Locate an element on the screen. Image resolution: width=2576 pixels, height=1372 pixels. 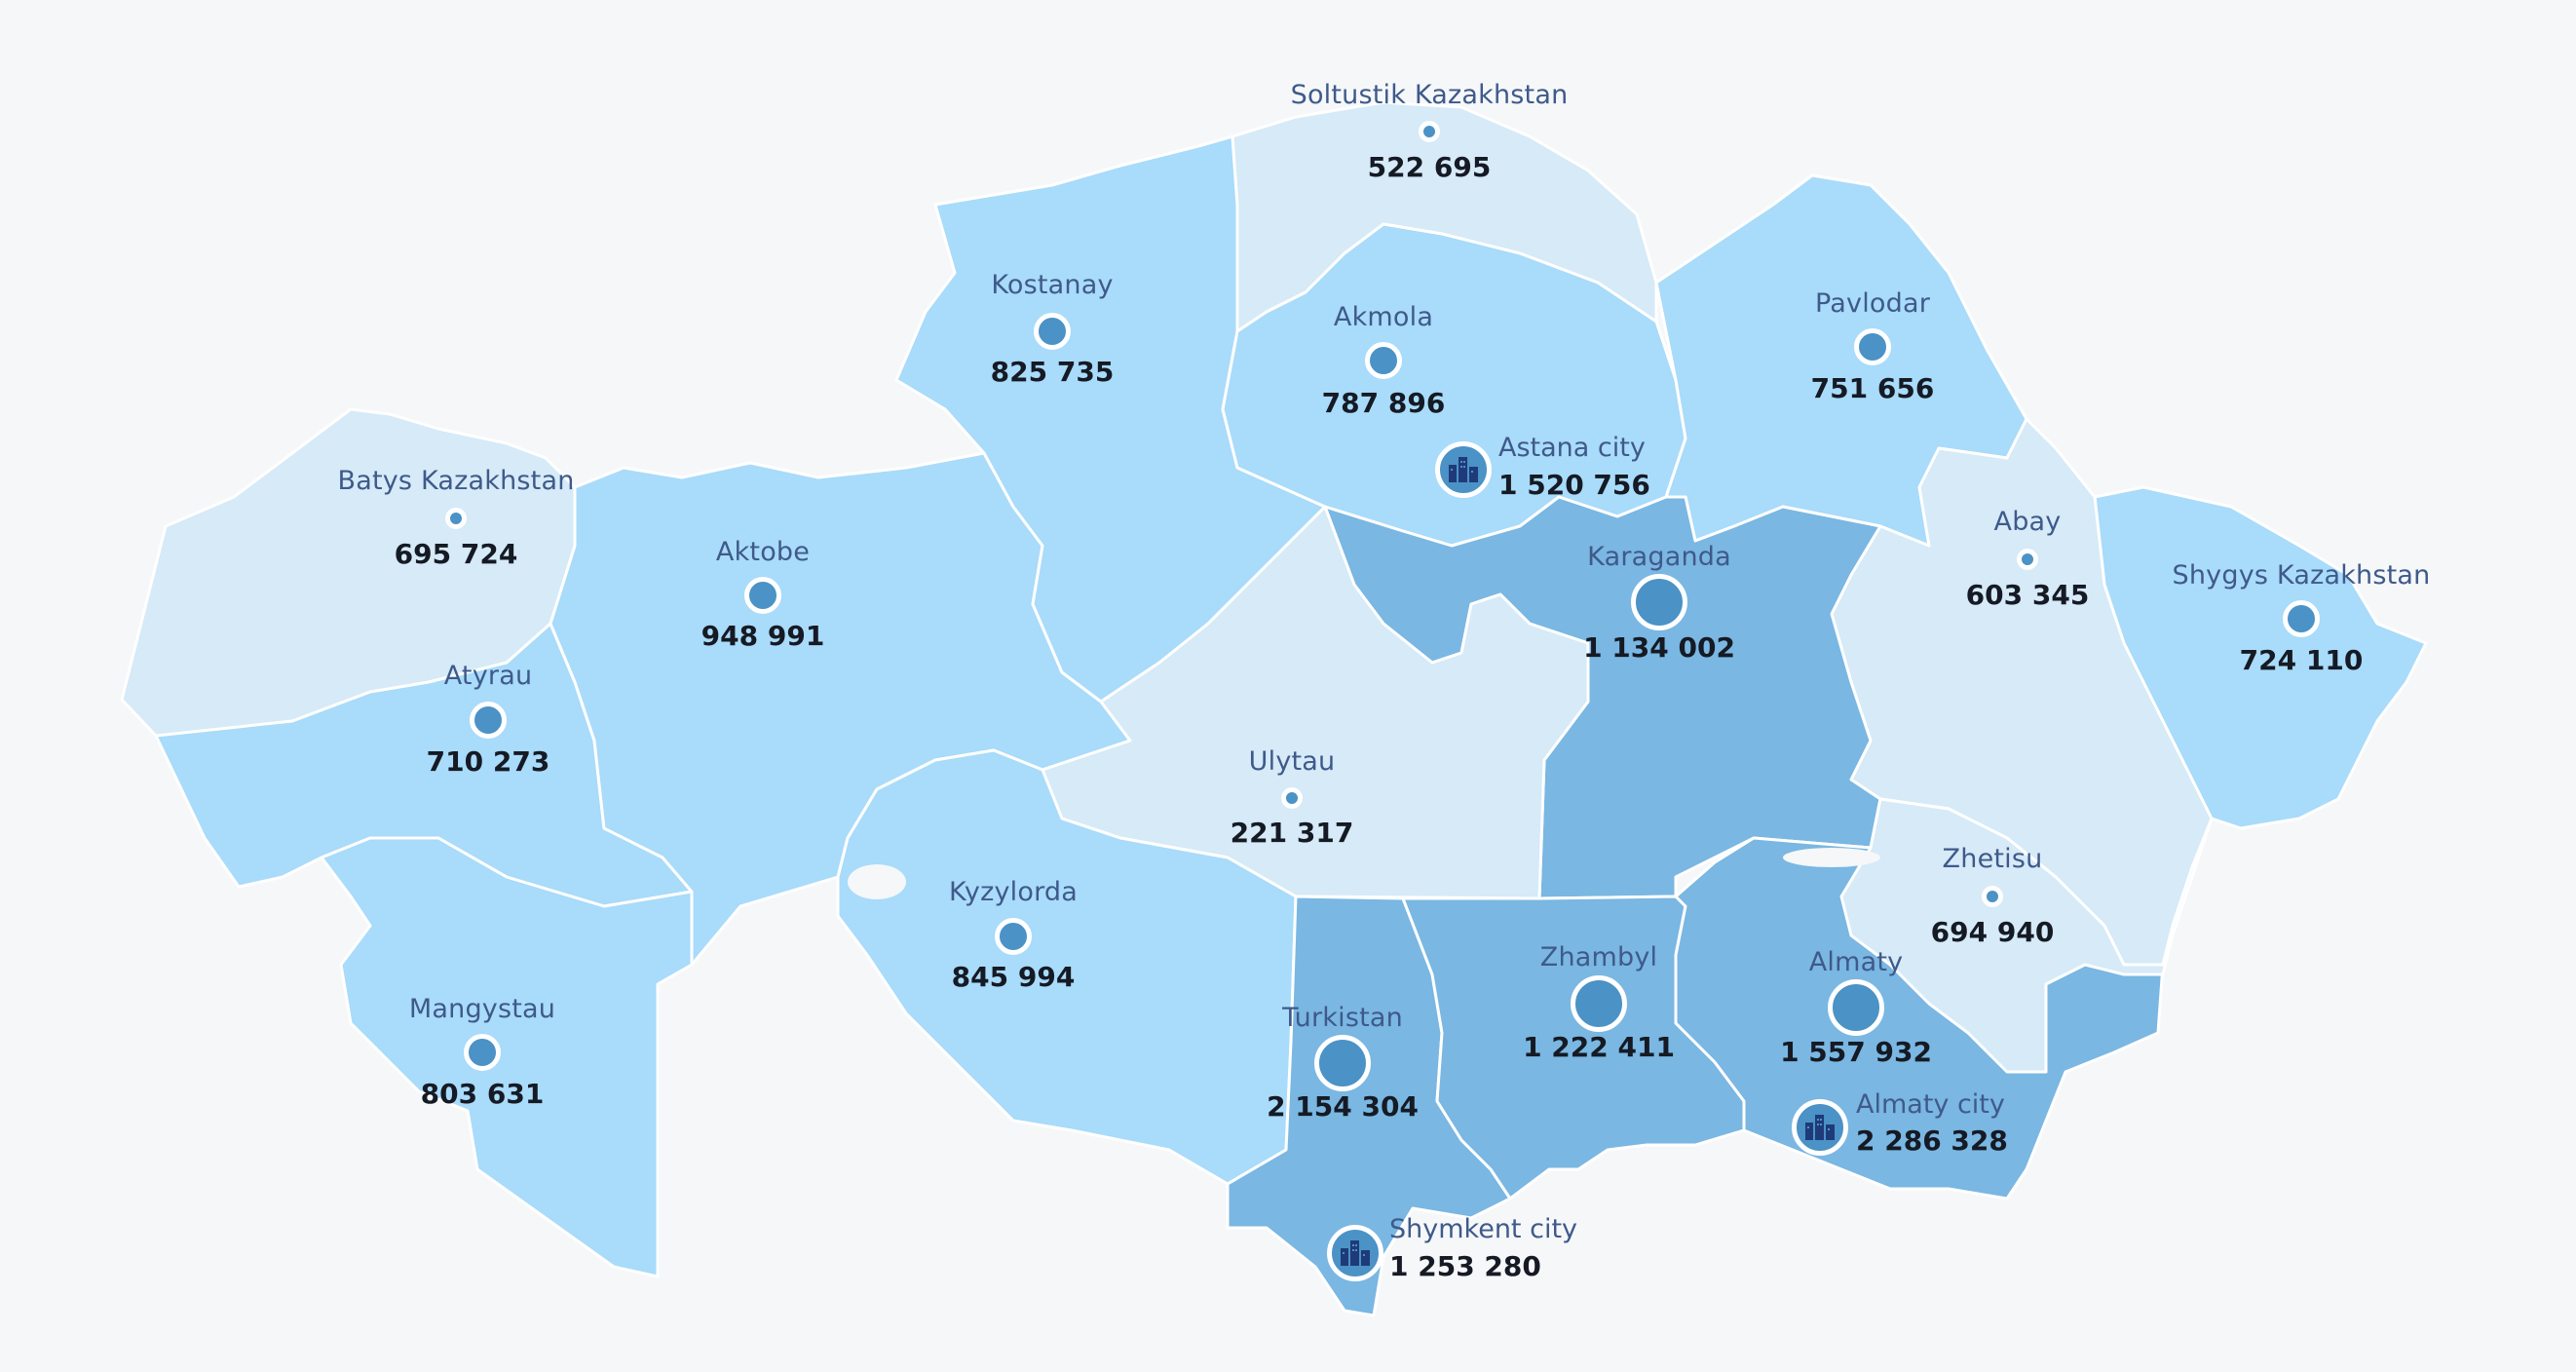
region-name-akmola: Akmola is located at coordinates (1383, 317).